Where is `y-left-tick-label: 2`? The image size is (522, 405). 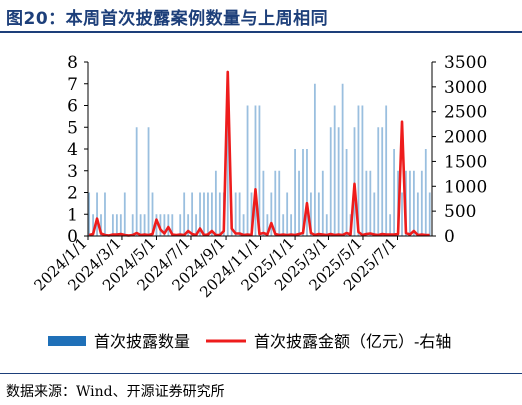
y-left-tick-label: 2 is located at coordinates (72, 194).